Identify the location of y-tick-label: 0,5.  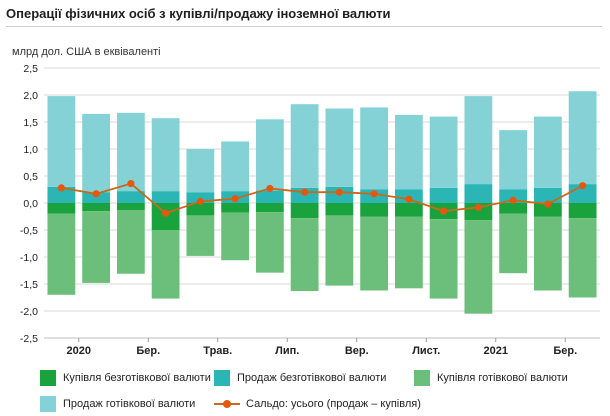
(30, 177).